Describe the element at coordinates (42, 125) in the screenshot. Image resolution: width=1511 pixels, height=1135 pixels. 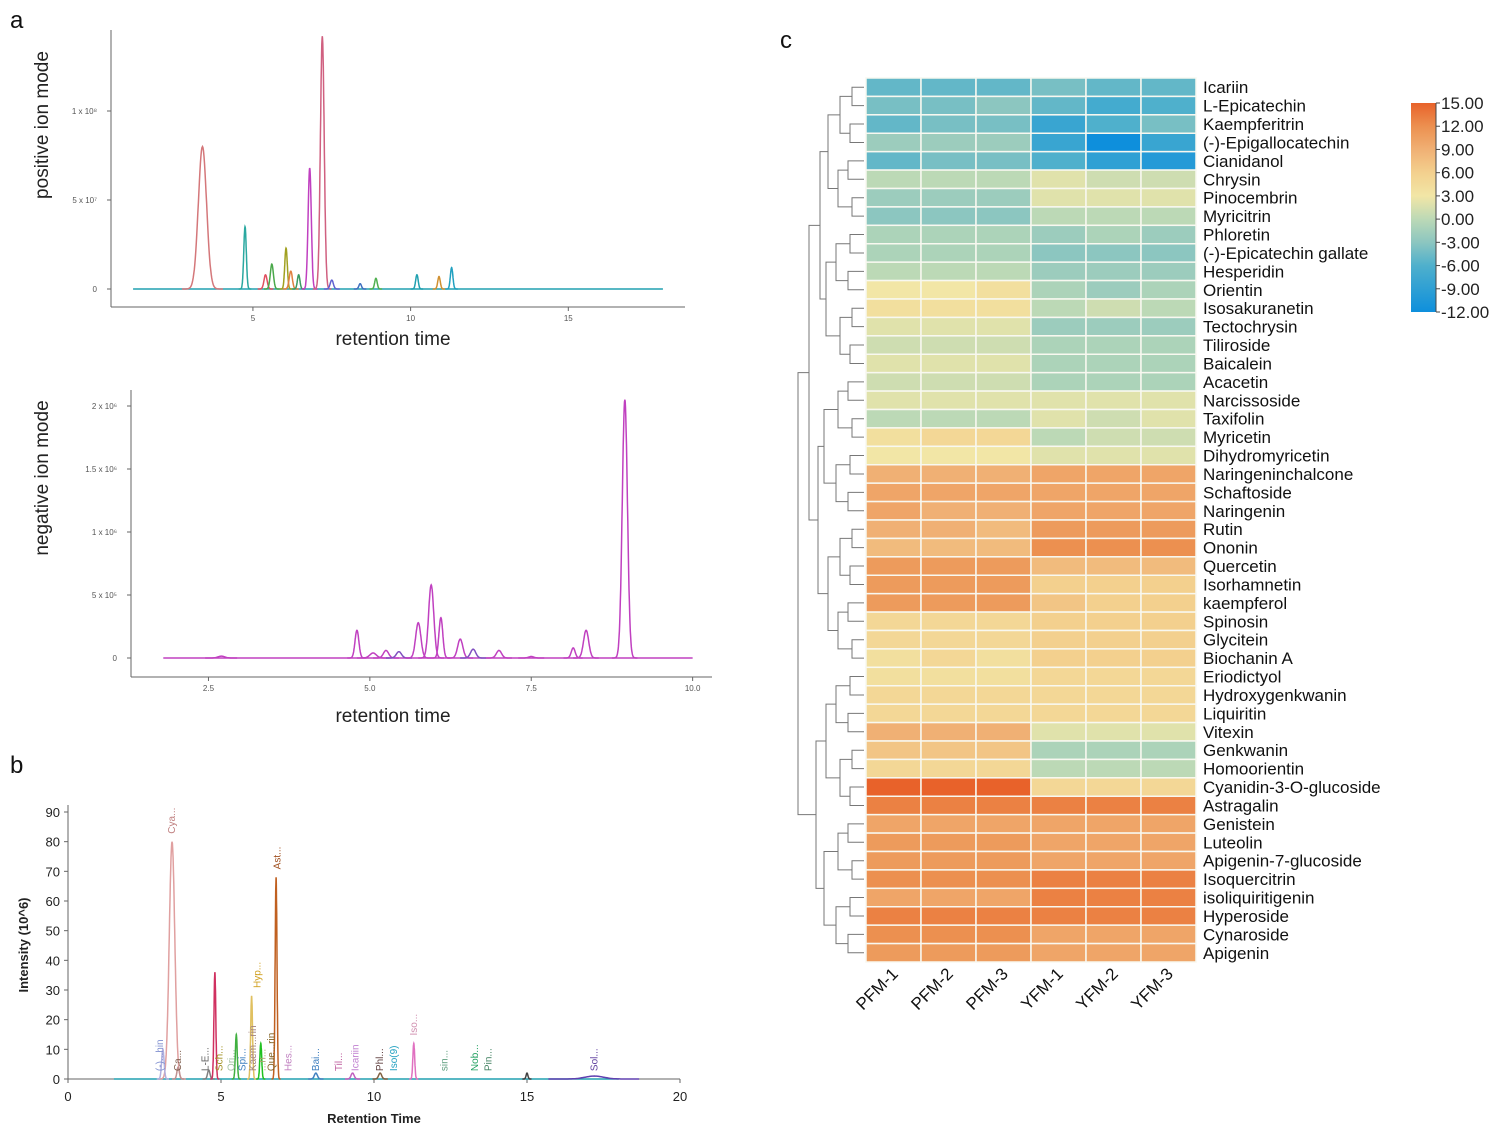
I see `y-axis-title: positive ion mode` at that location.